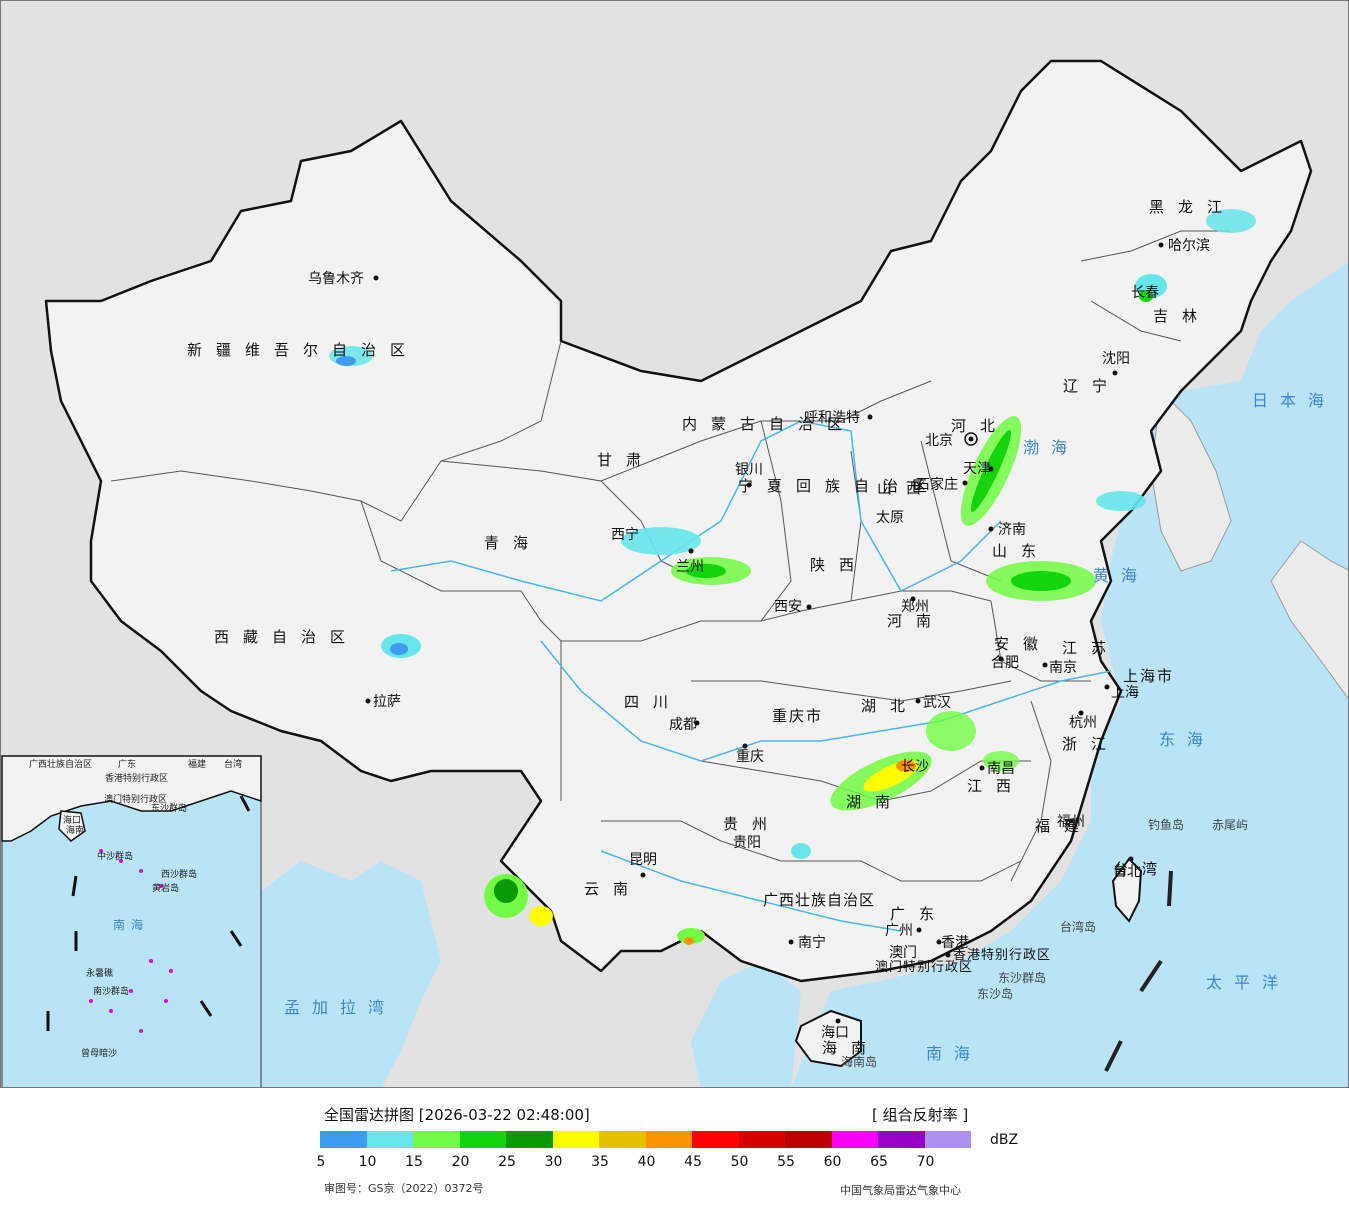  I want to click on city-dot-urumqi, so click(376, 278).